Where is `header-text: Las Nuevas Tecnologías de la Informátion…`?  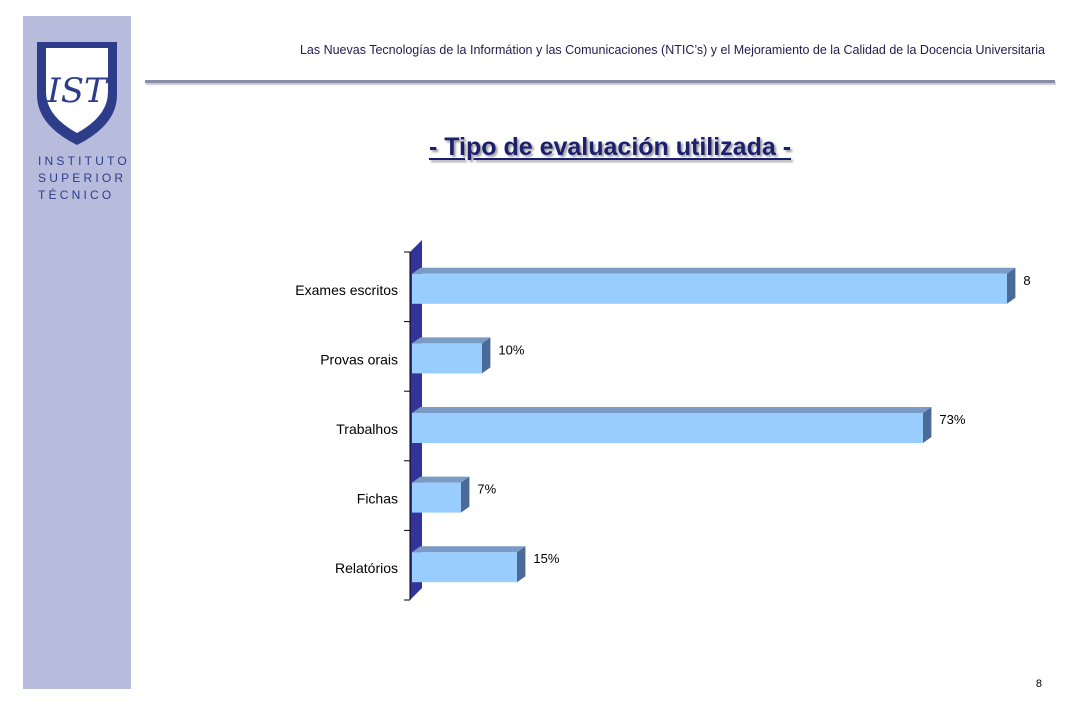 header-text: Las Nuevas Tecnologías de la Informátion… is located at coordinates (672, 50).